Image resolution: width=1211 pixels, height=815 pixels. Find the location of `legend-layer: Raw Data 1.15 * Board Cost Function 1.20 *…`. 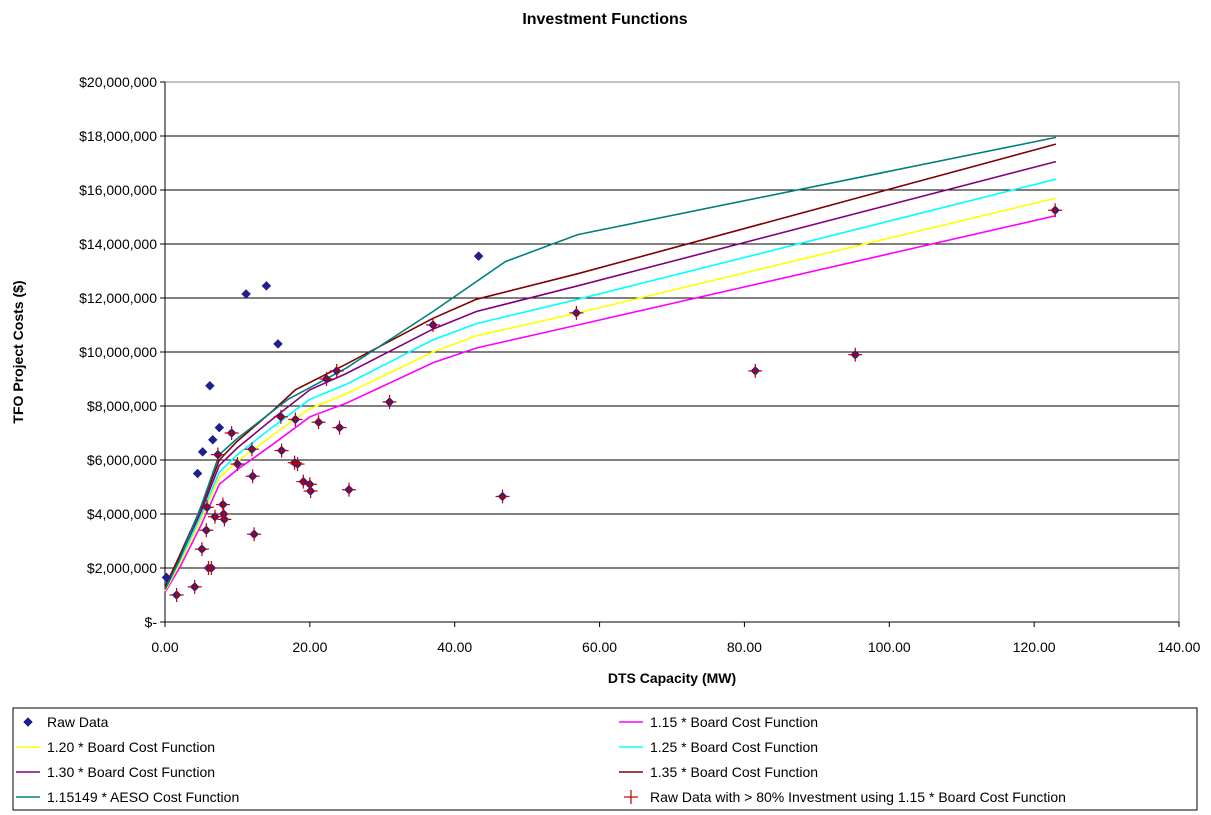

legend-layer: Raw Data 1.15 * Board Cost Function 1.20 *… is located at coordinates (541, 759).